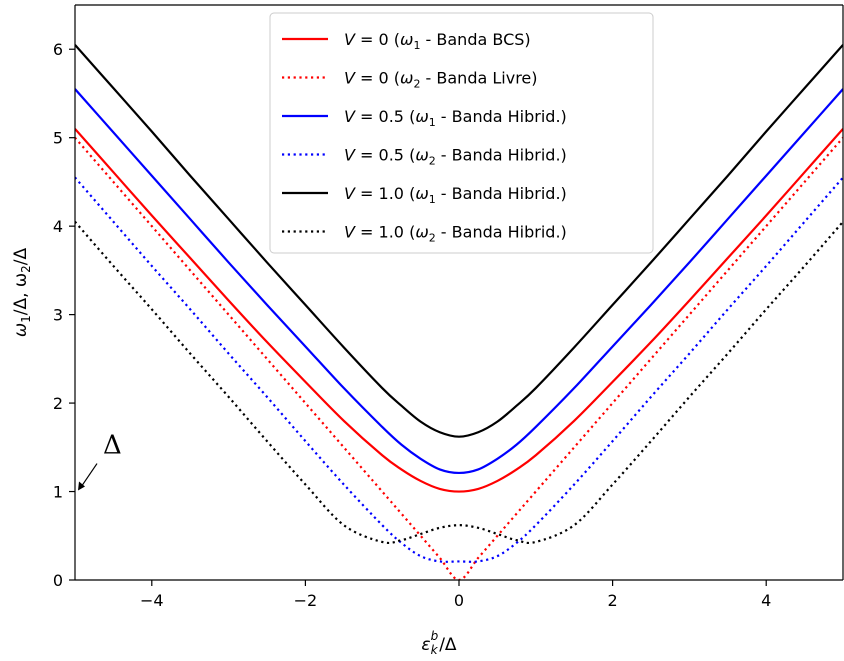 Image resolution: width=844 pixels, height=661 pixels. I want to click on legend-label-1: V = 0 (ω1 - Banda BCS), so click(437, 41).